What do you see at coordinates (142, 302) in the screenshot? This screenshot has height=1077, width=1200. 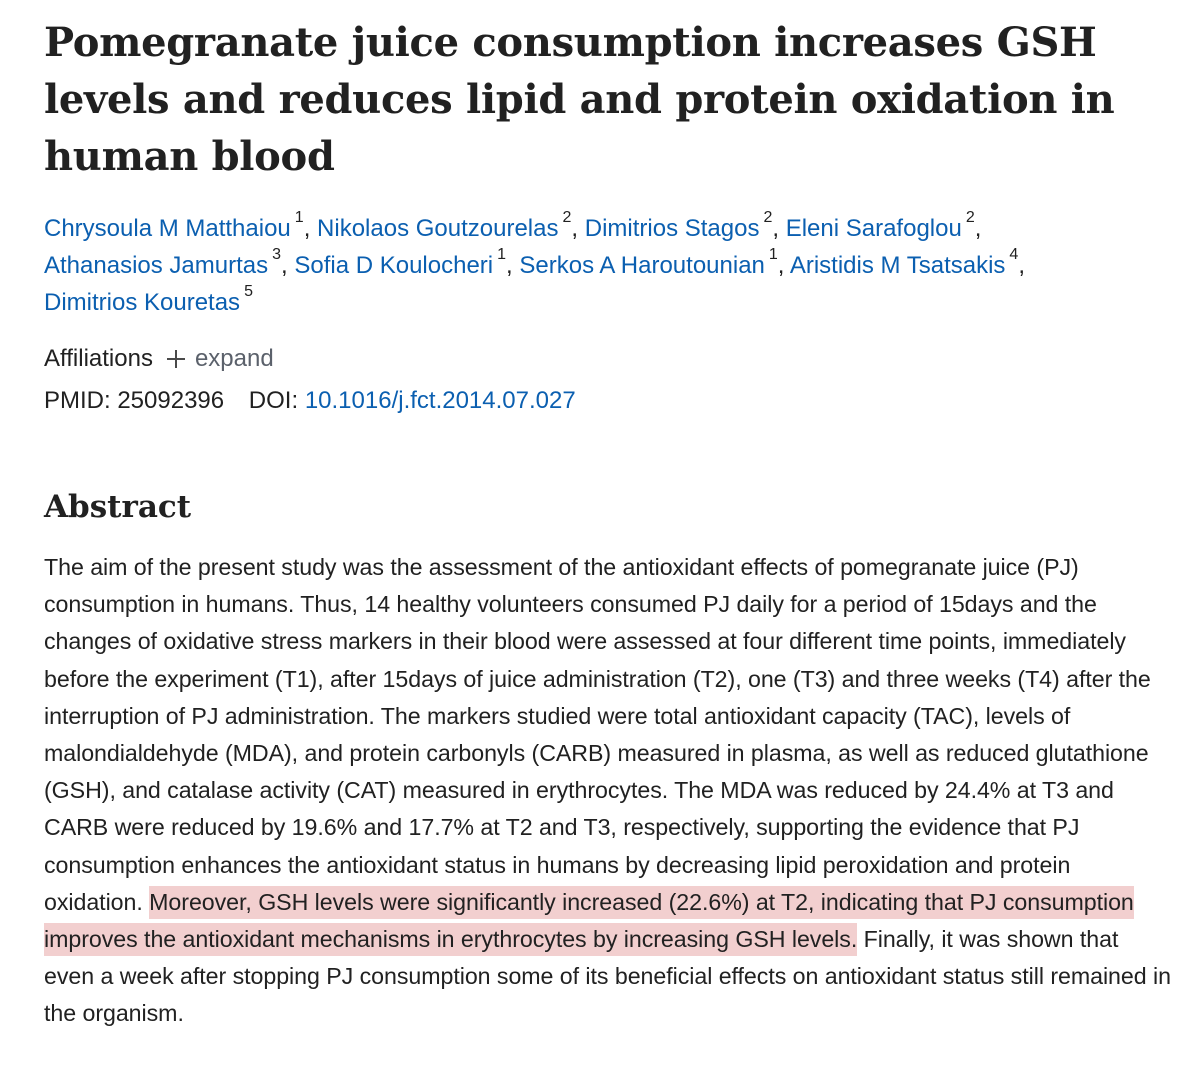 I see `author-link: Dimitrios Kouretas` at bounding box center [142, 302].